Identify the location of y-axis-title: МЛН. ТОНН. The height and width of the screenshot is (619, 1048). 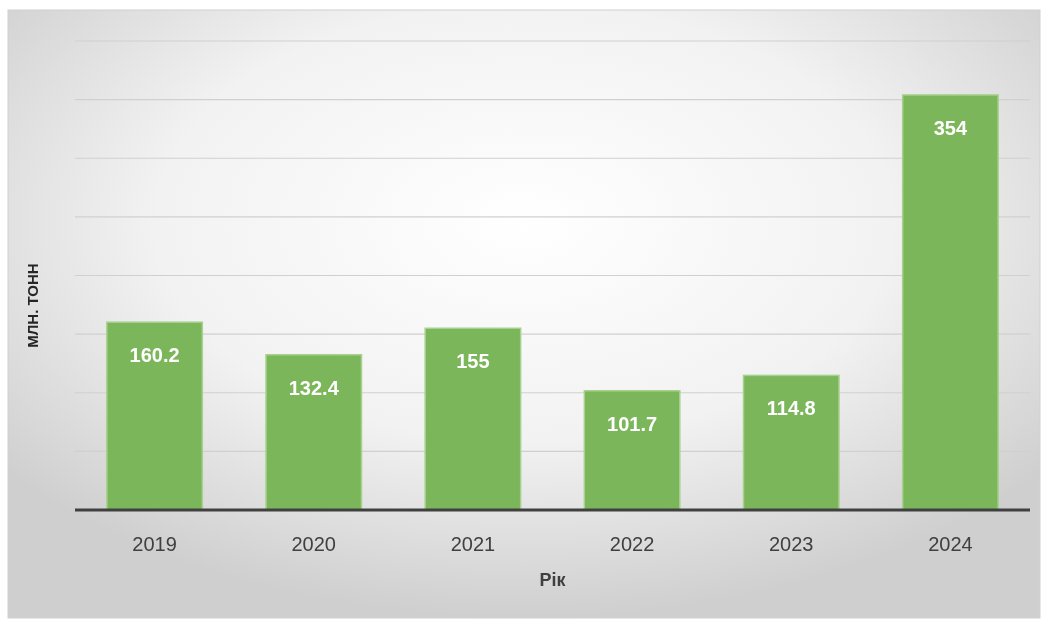
(32, 305).